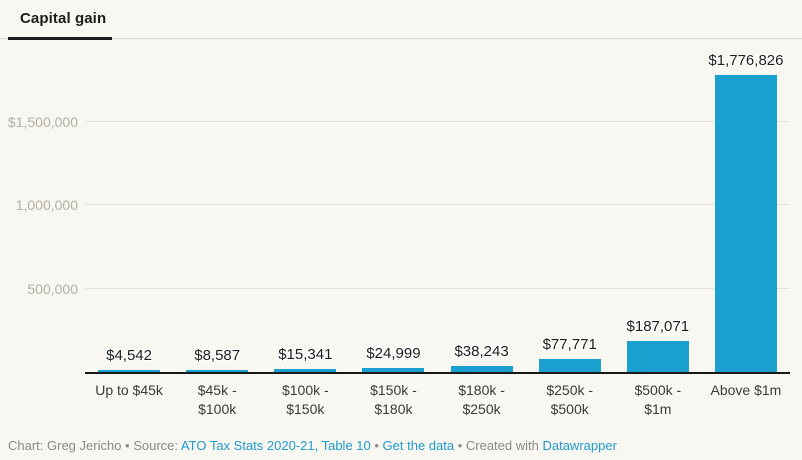  Describe the element at coordinates (570, 238) in the screenshot. I see `bar-column: $77,771 $250k - $500k` at that location.